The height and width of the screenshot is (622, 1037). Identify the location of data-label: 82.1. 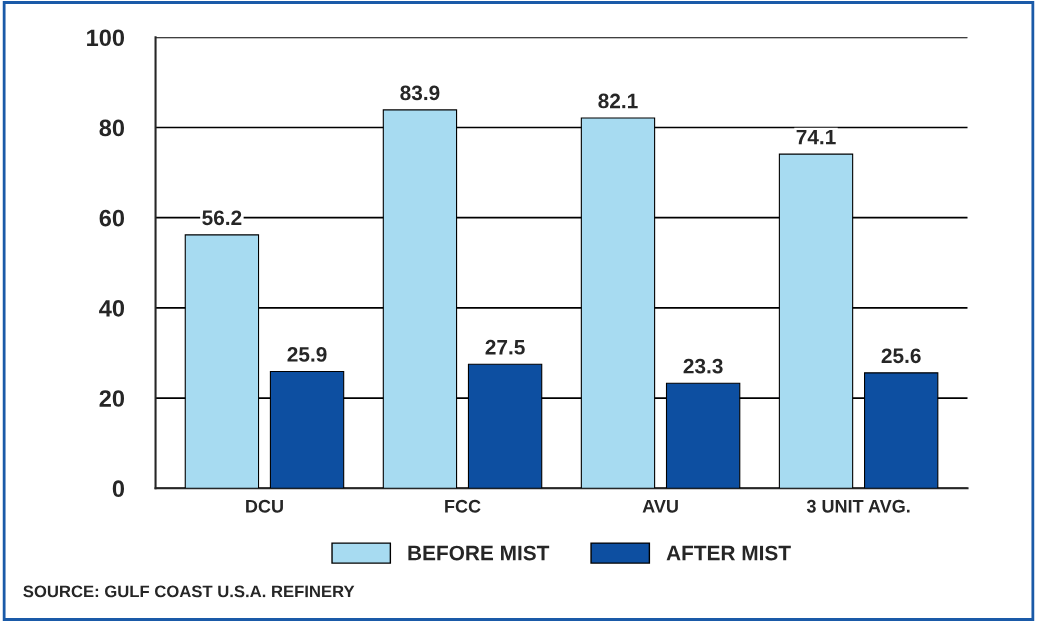
(618, 101).